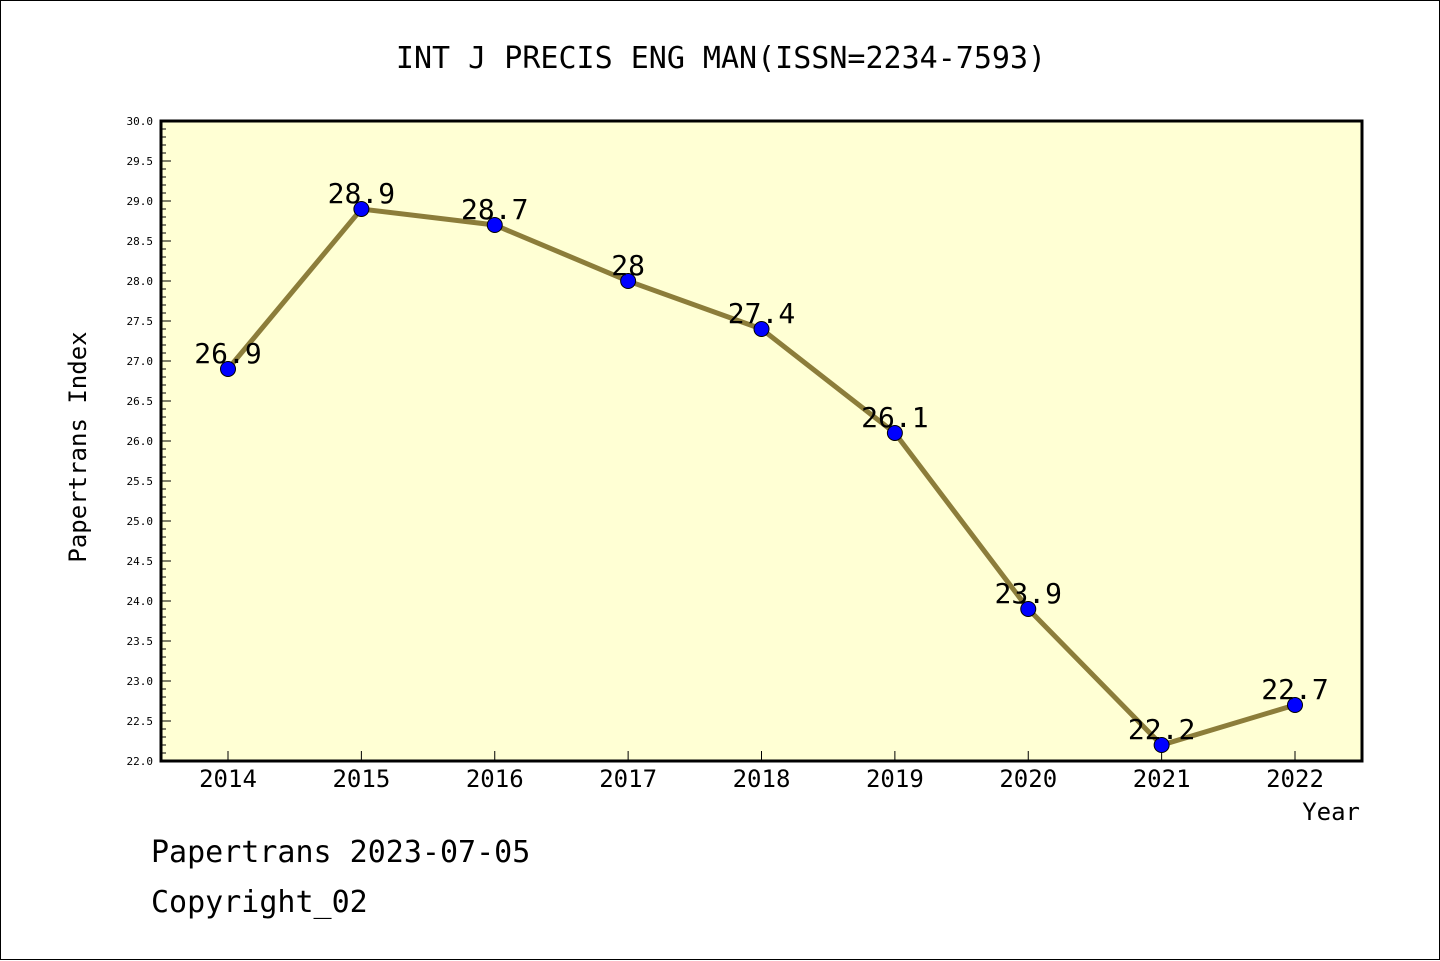 The height and width of the screenshot is (961, 1440). I want to click on x-tick-label: 2017, so click(628, 779).